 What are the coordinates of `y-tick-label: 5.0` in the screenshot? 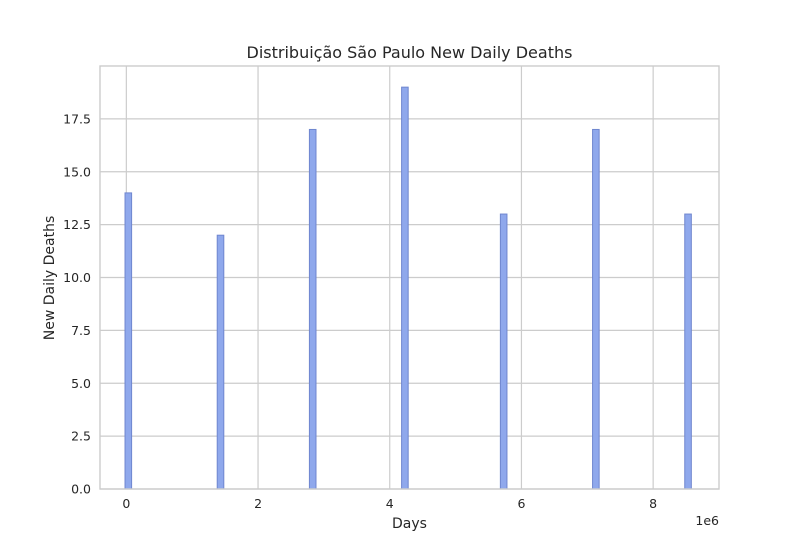 It's located at (81, 383).